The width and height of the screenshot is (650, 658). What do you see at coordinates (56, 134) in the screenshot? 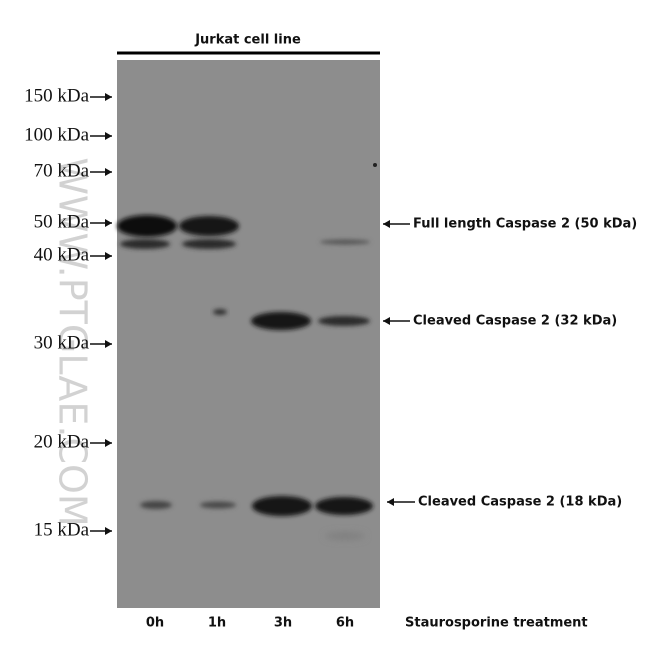
I see `marker-label: 100 kDa` at bounding box center [56, 134].